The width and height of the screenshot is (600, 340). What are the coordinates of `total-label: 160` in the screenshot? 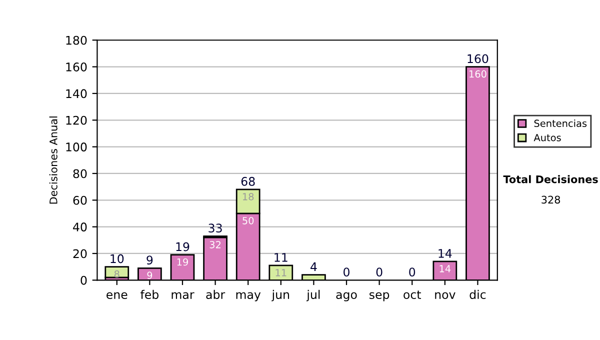 It's located at (478, 59).